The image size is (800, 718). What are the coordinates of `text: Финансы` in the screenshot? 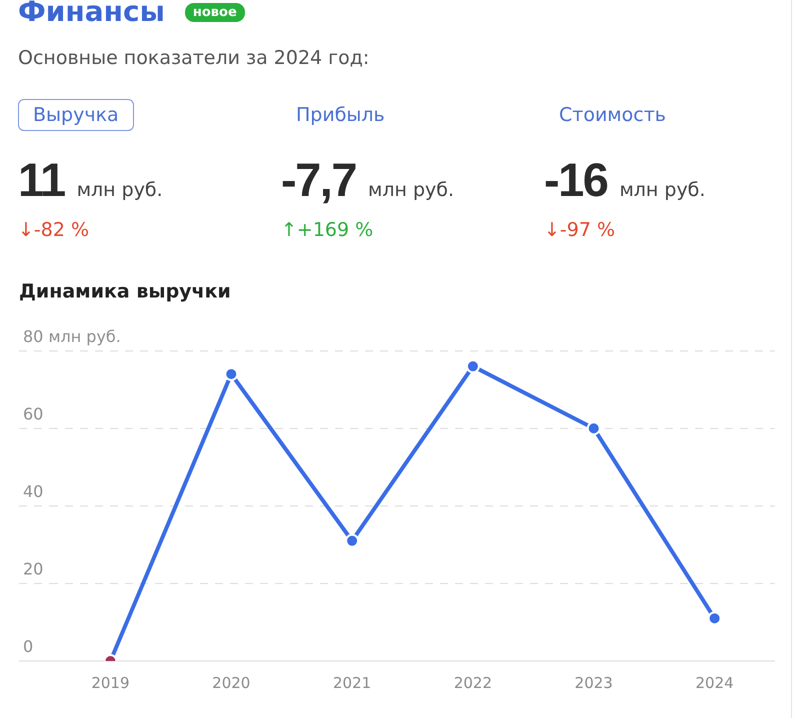 It's located at (91, 14).